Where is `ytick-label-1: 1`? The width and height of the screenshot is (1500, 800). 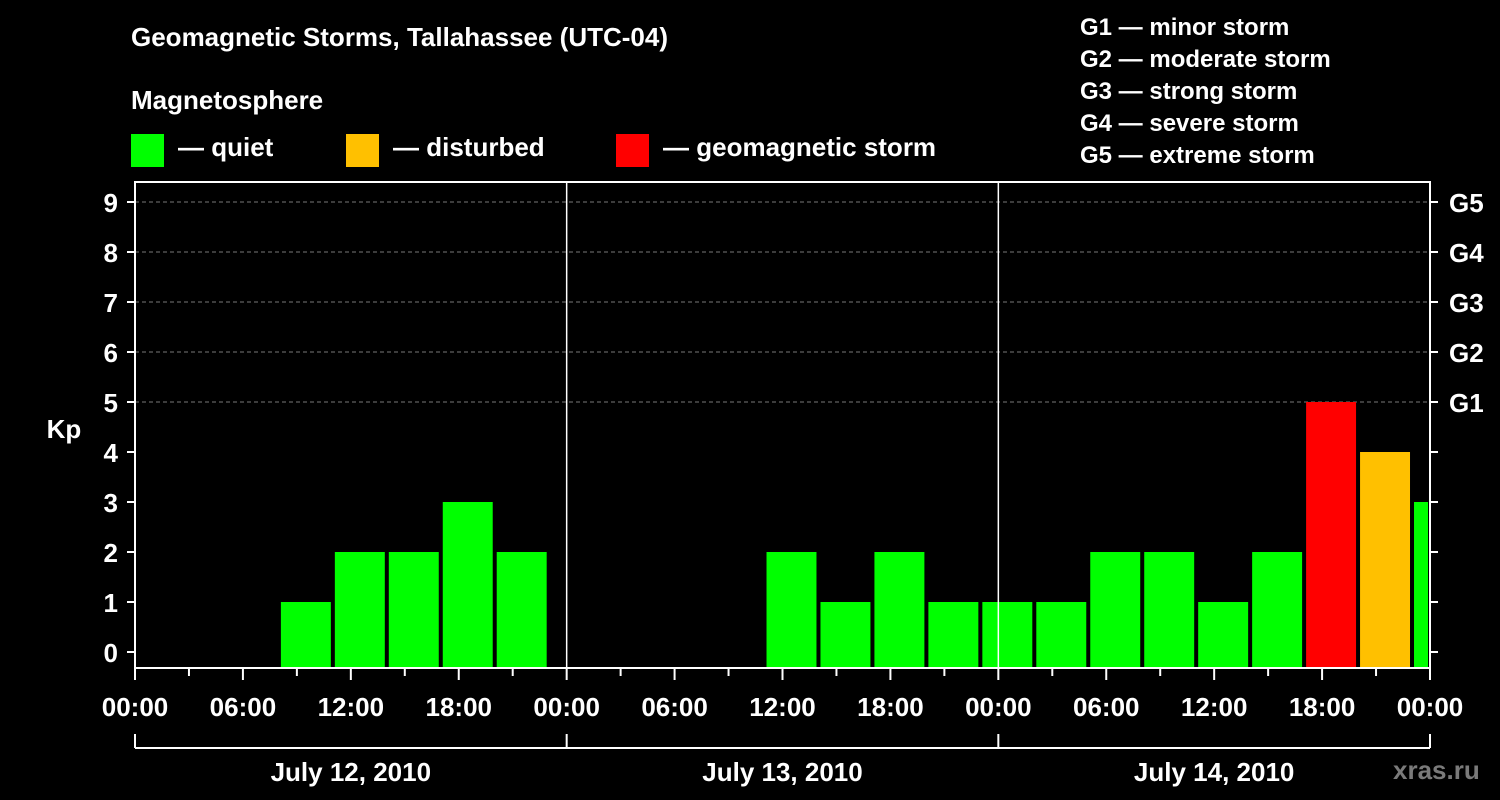
ytick-label-1: 1 is located at coordinates (111, 603).